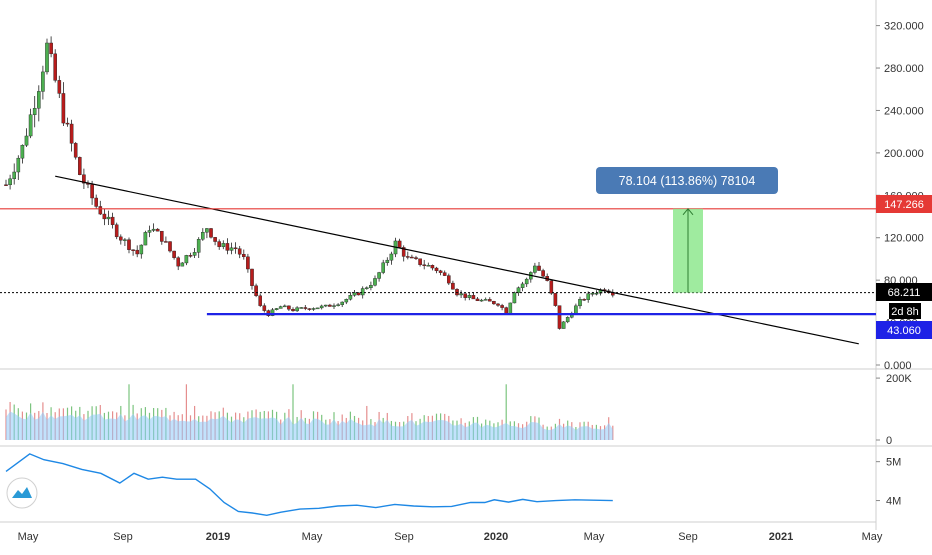  I want to click on measure-label-box, so click(687, 180).